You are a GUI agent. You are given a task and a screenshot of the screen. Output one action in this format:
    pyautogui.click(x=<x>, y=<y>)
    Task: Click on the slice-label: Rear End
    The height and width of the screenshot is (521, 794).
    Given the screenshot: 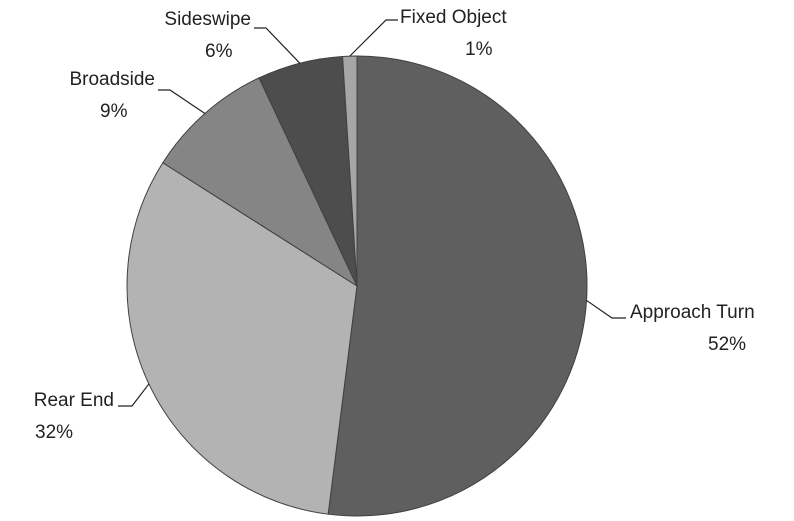 What is the action you would take?
    pyautogui.click(x=74, y=400)
    